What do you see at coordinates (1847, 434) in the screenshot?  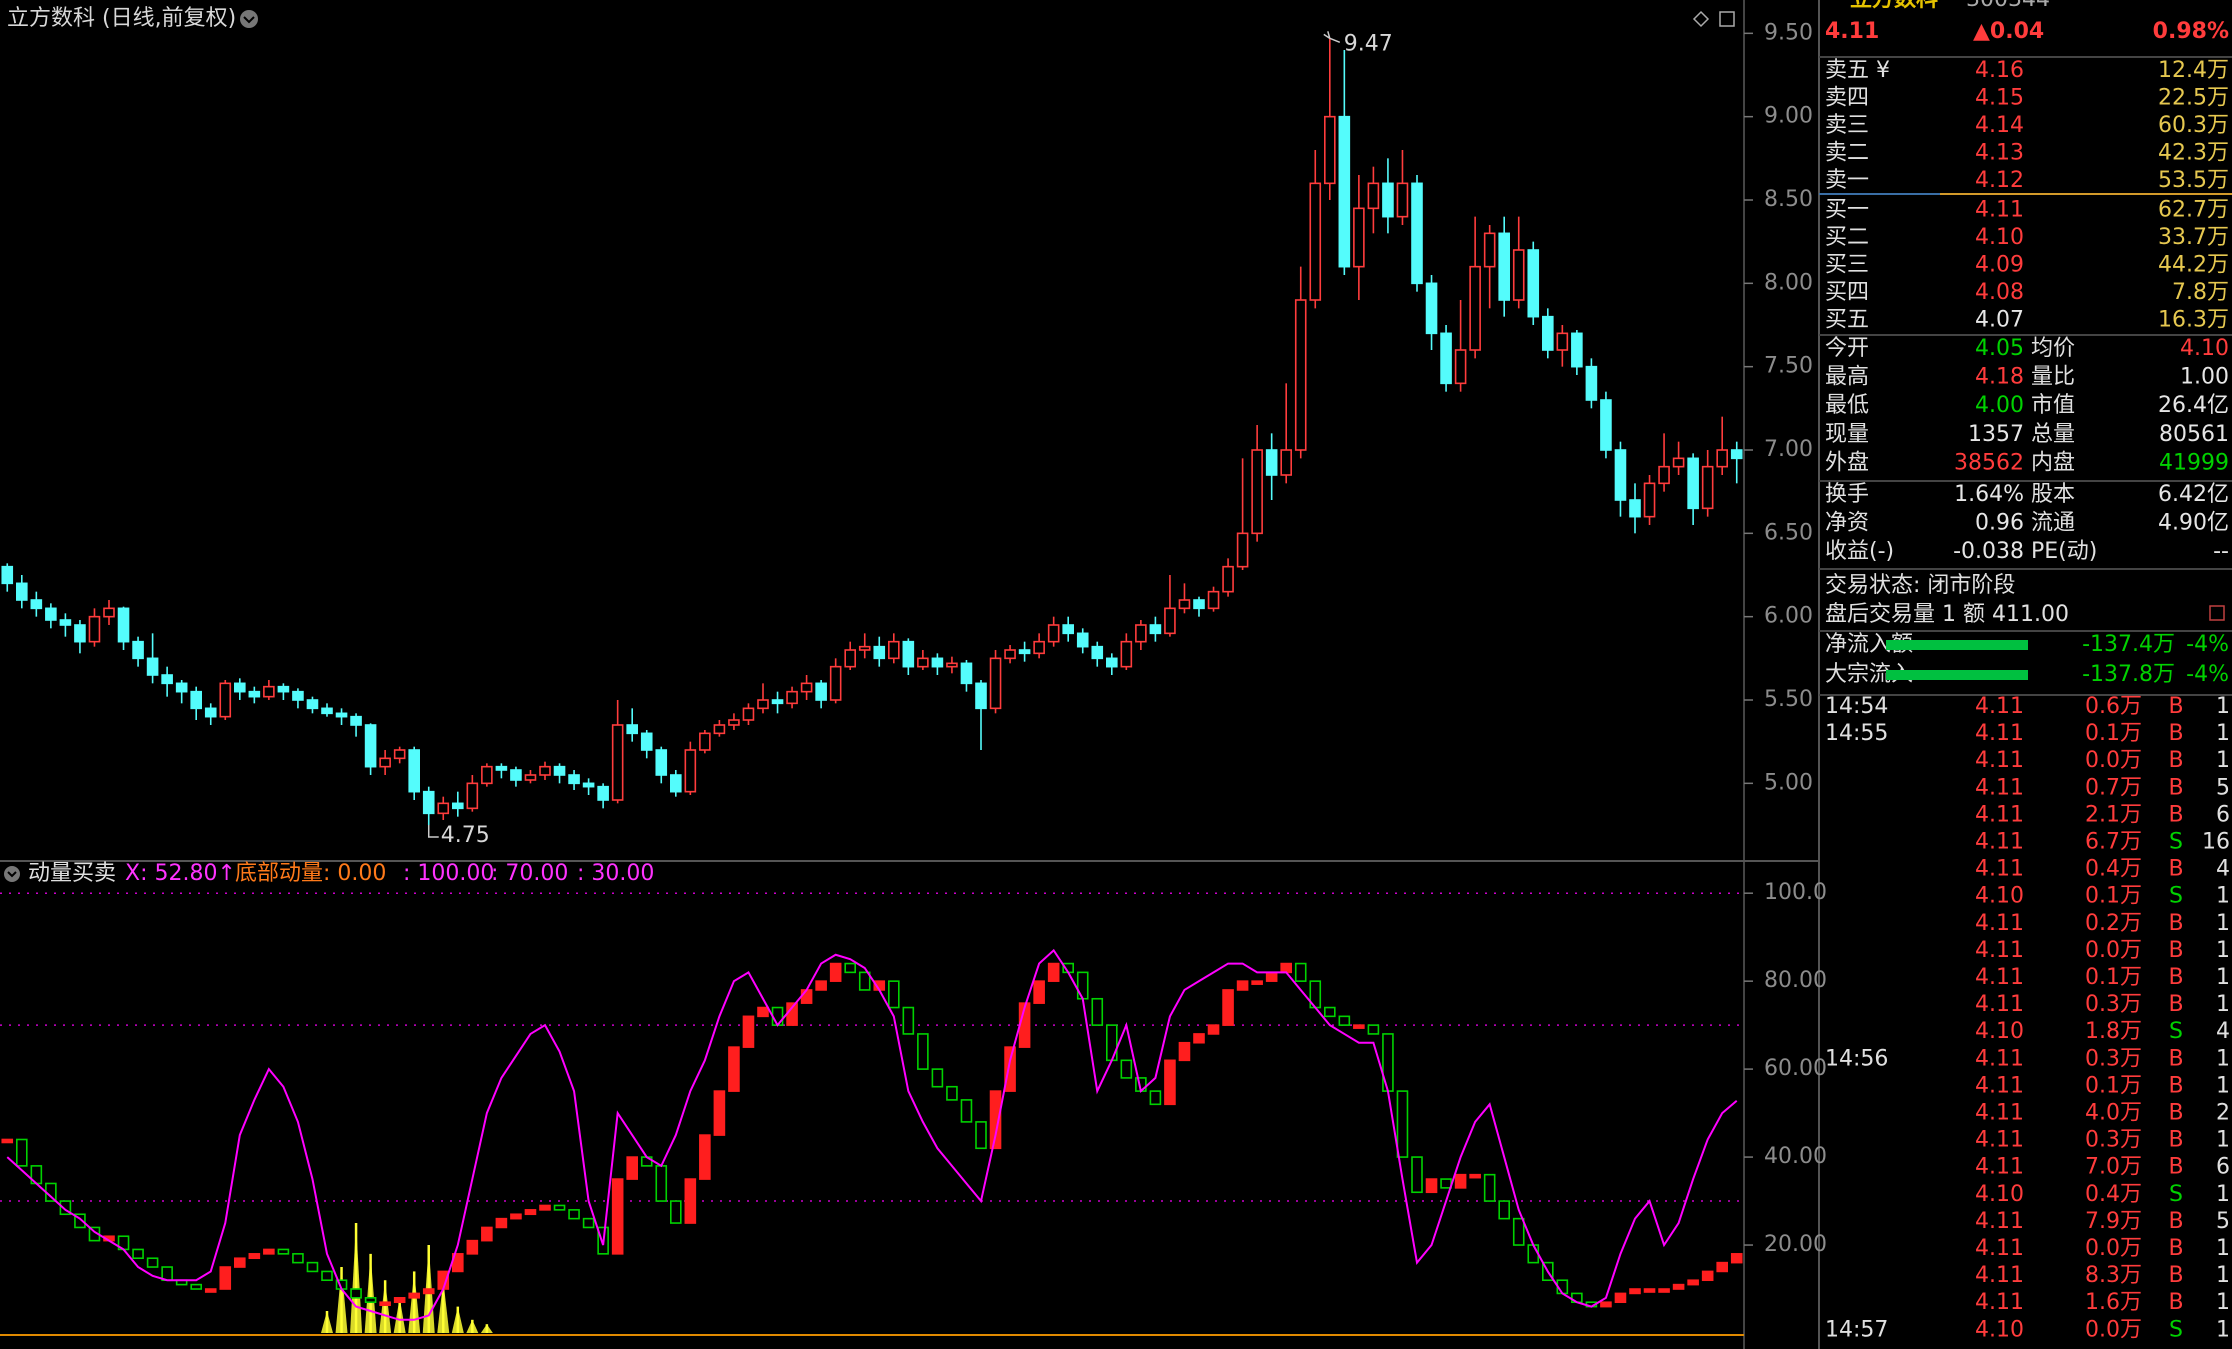 I see `stat-label: 现量` at bounding box center [1847, 434].